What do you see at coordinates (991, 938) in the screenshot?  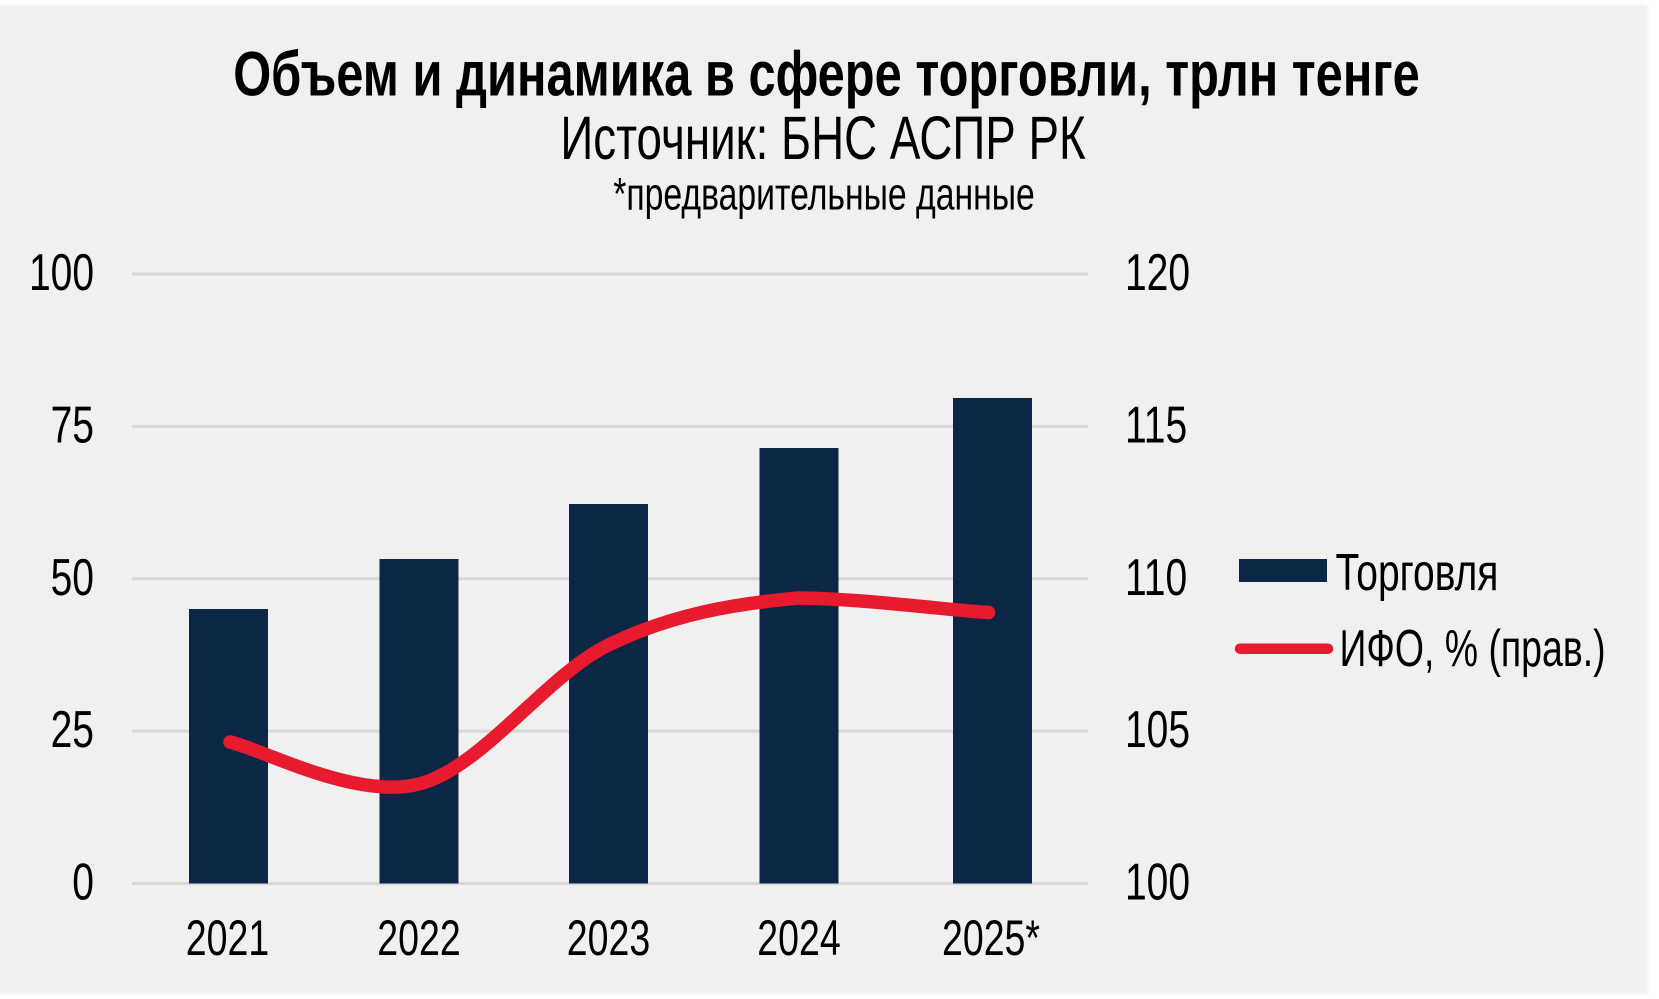 I see `svg-text: 2025*` at bounding box center [991, 938].